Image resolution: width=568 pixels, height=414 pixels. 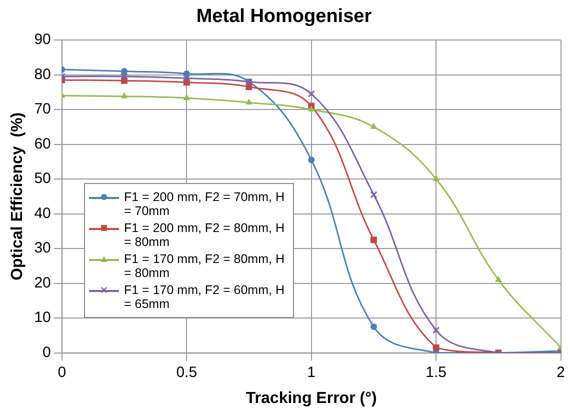 What do you see at coordinates (42, 248) in the screenshot?
I see `y-tick-label: 30` at bounding box center [42, 248].